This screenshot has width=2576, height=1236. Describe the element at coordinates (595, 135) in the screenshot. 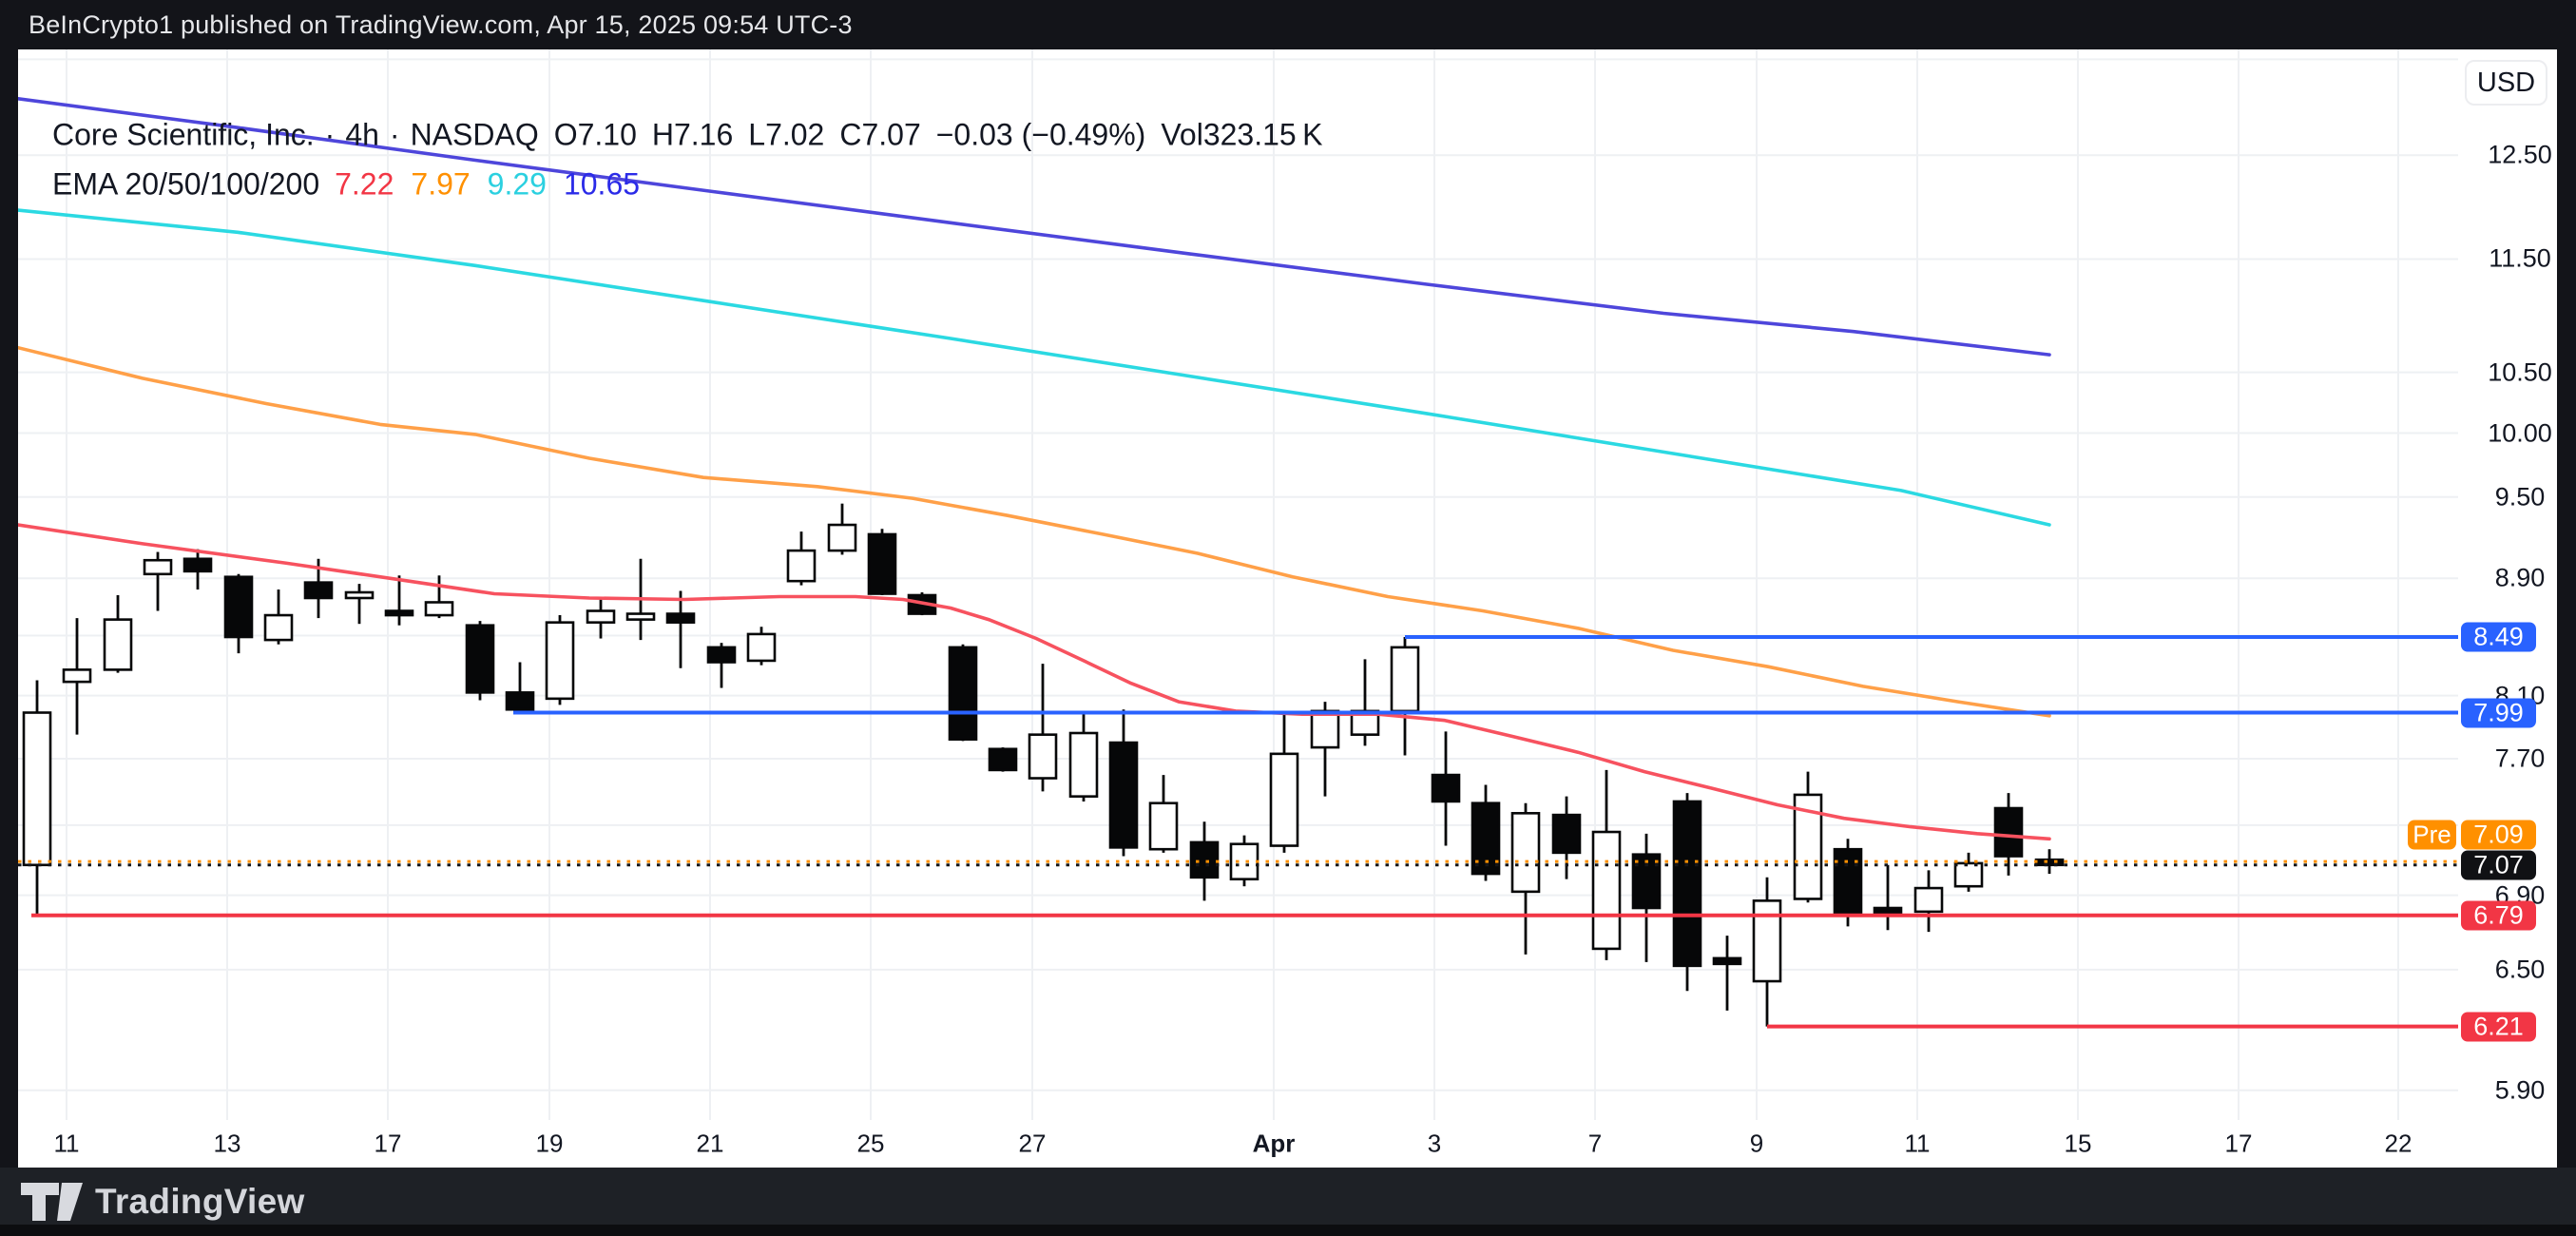

I see `ohlc-open: O7.10` at that location.